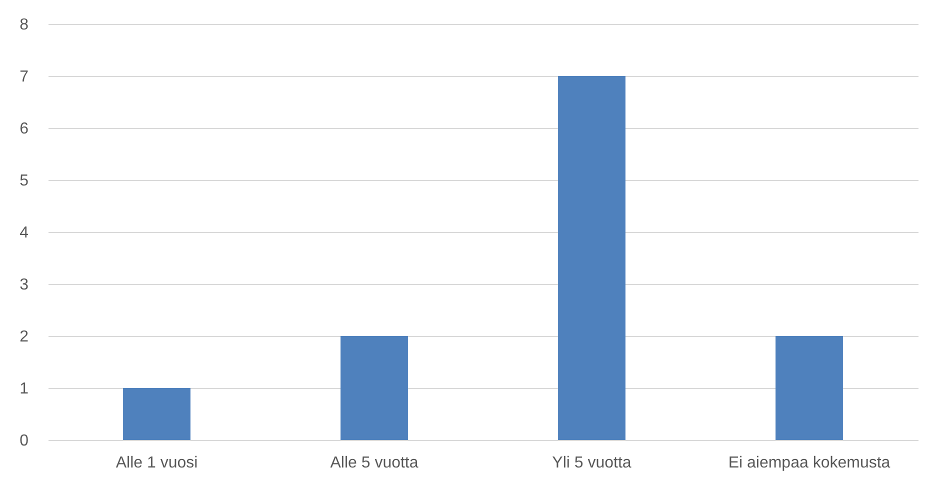 The height and width of the screenshot is (480, 927). What do you see at coordinates (157, 463) in the screenshot?
I see `x-tick-label: Alle 1 vuosi` at bounding box center [157, 463].